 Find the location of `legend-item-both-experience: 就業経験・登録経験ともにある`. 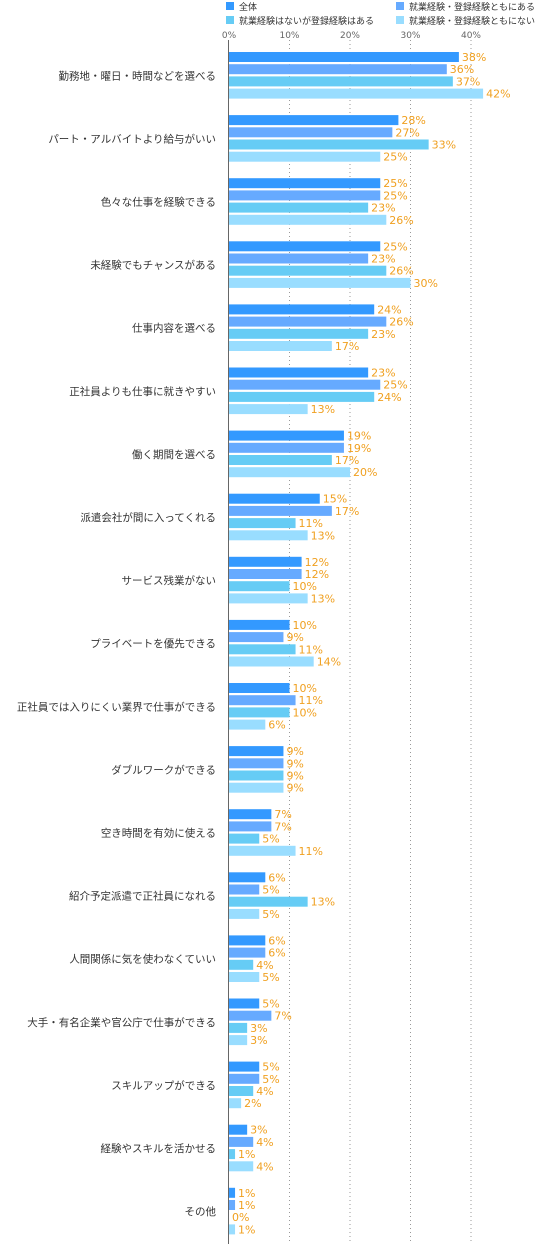

legend-item-both-experience: 就業経験・登録経験ともにある is located at coordinates (466, 6).